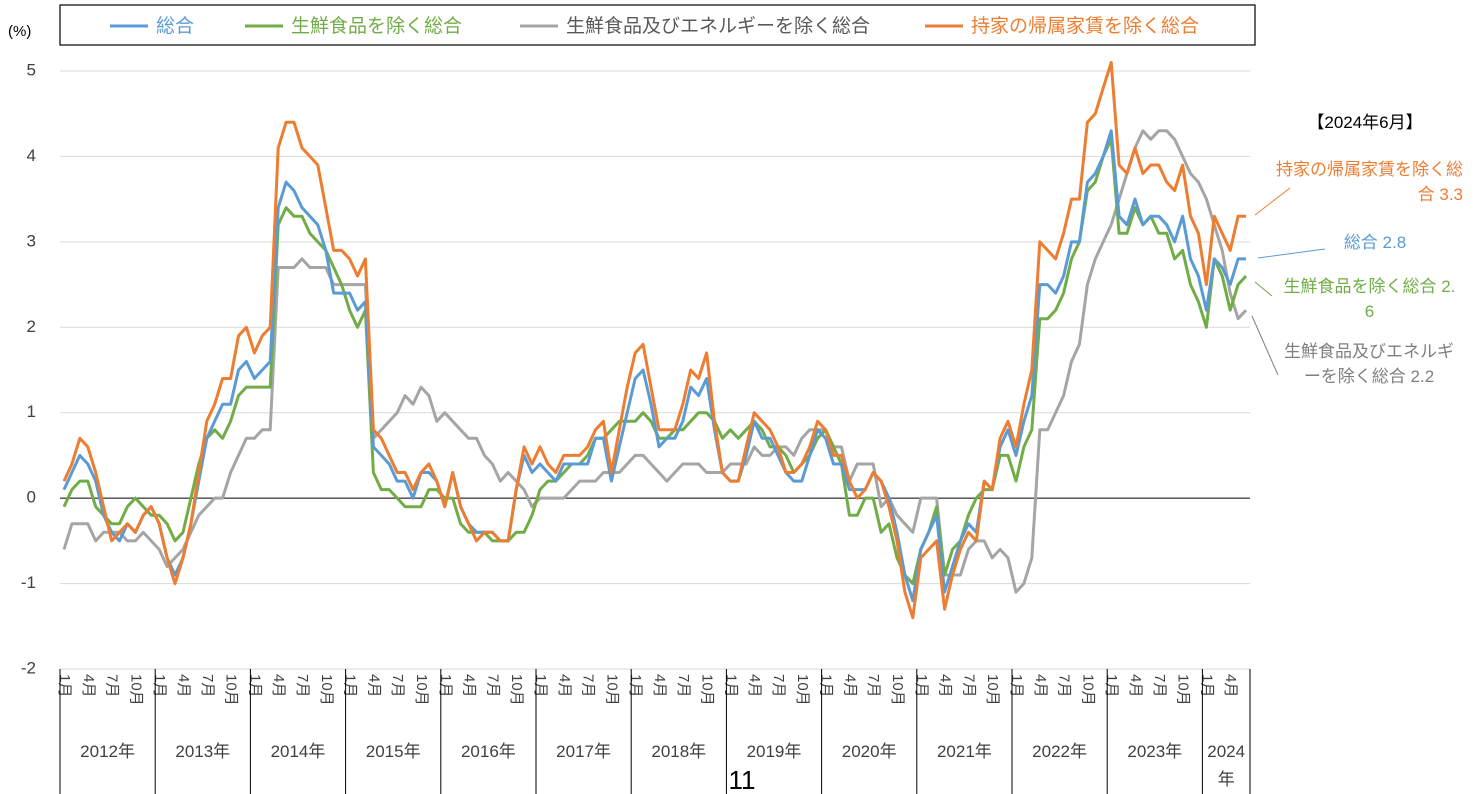 This screenshot has height=794, width=1483. Describe the element at coordinates (742, 779) in the screenshot. I see `page-number: 11` at that location.